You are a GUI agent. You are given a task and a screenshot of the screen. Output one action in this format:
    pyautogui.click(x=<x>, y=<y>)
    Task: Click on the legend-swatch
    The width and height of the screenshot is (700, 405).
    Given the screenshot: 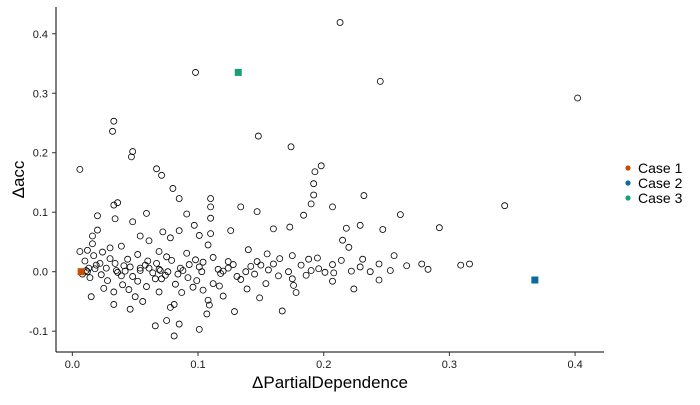 What is the action you would take?
    pyautogui.click(x=628, y=183)
    